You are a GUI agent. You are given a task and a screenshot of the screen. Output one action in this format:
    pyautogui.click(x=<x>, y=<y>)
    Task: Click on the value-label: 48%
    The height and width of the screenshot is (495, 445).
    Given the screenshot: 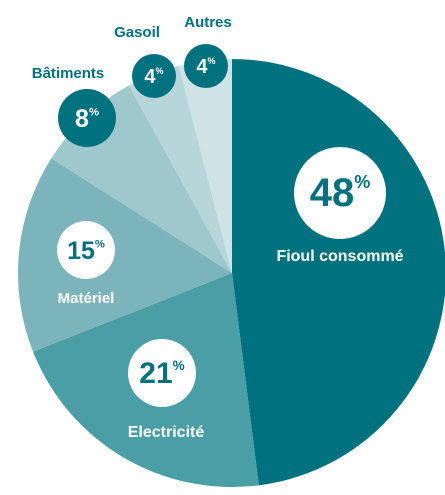 What is the action you would take?
    pyautogui.click(x=340, y=193)
    